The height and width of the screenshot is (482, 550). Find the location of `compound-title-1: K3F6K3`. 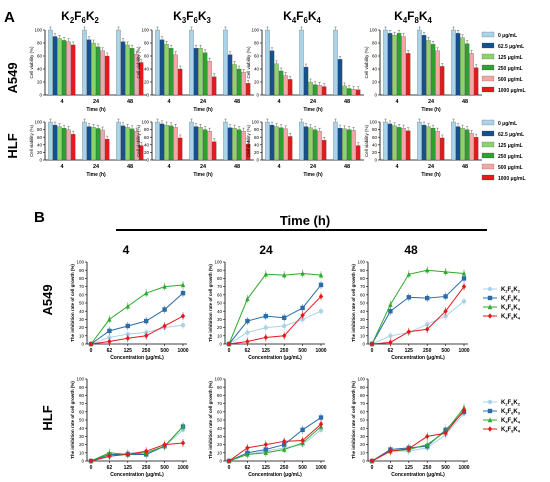

compound-title-1: K3F6K3 is located at coordinates (192, 17).